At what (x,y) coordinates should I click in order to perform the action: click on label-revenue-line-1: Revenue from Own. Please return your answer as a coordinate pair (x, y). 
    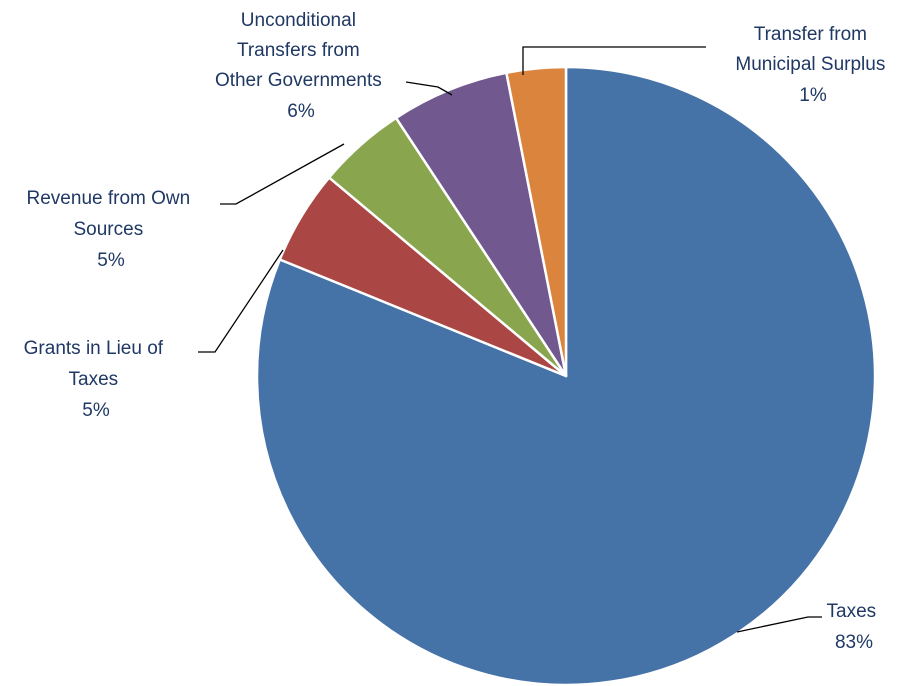
    Looking at the image, I should click on (109, 198).